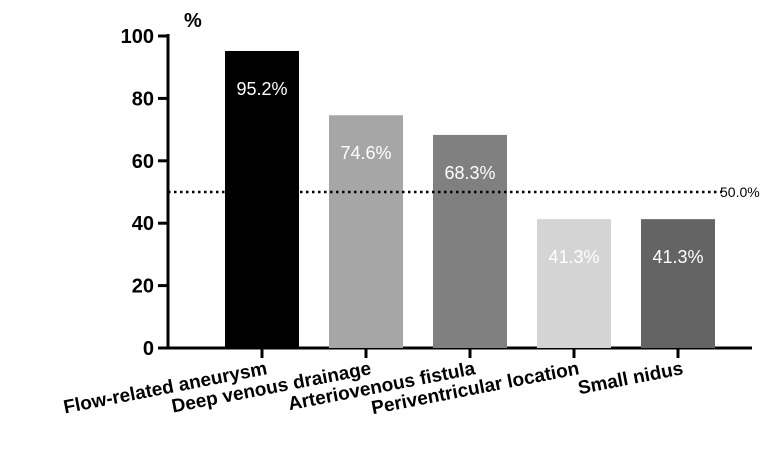 The height and width of the screenshot is (451, 766). Describe the element at coordinates (148, 349) in the screenshot. I see `y-tick-label: 0` at that location.